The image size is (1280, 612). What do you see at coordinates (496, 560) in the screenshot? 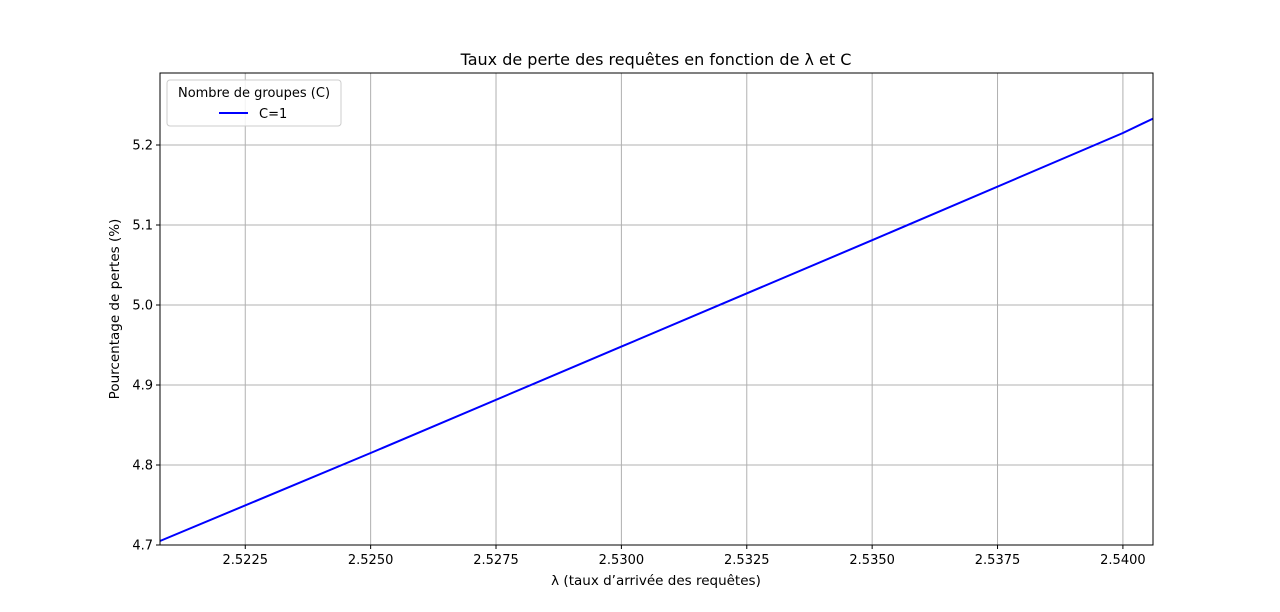
I see `x-tick-label: 2.5275` at bounding box center [496, 560].